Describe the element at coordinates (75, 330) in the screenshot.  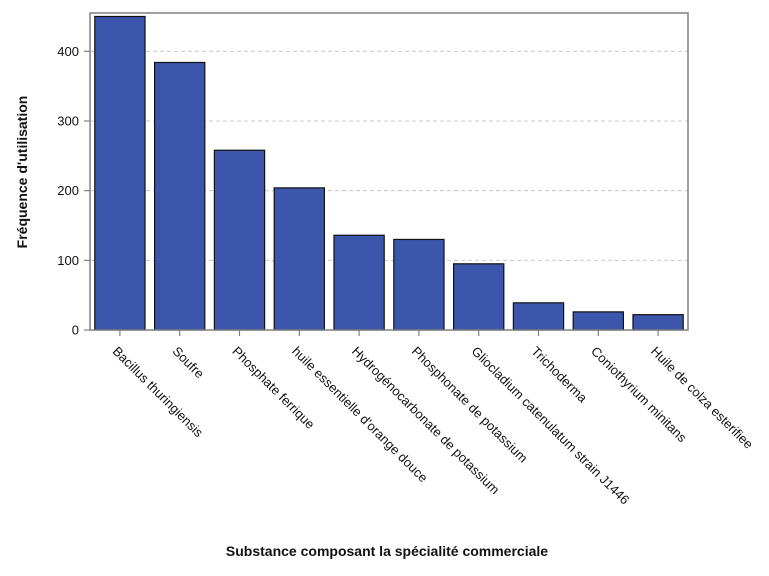
I see `y-tick-label: 0` at that location.